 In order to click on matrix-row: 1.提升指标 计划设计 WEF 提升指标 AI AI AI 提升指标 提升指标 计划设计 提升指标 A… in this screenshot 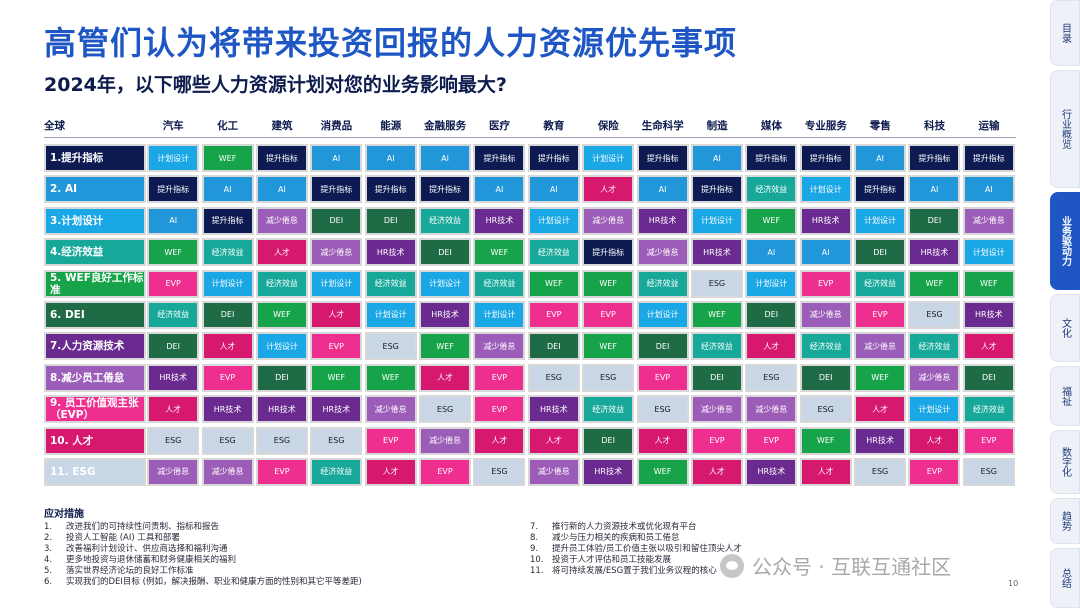, I will do `click(530, 158)`.